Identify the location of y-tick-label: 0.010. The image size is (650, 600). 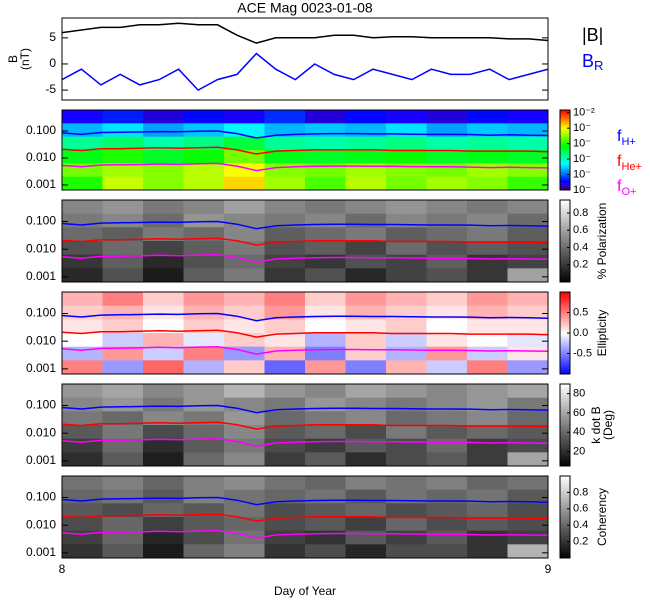
(41, 248).